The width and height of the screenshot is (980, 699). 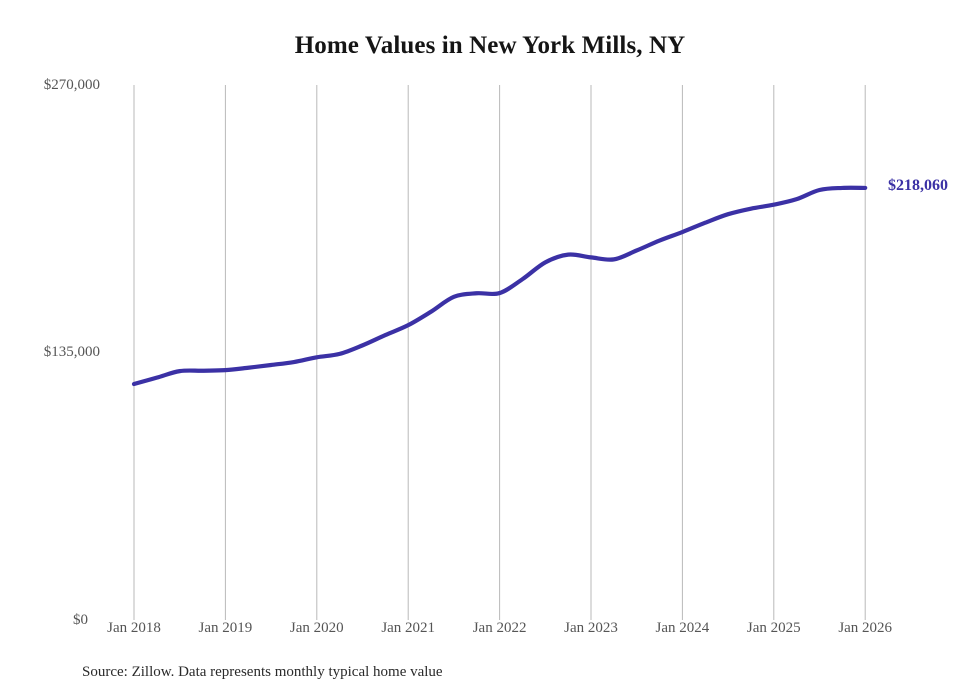 What do you see at coordinates (225, 628) in the screenshot?
I see `x-axis-tick-label-jan-2019: Jan 2019` at bounding box center [225, 628].